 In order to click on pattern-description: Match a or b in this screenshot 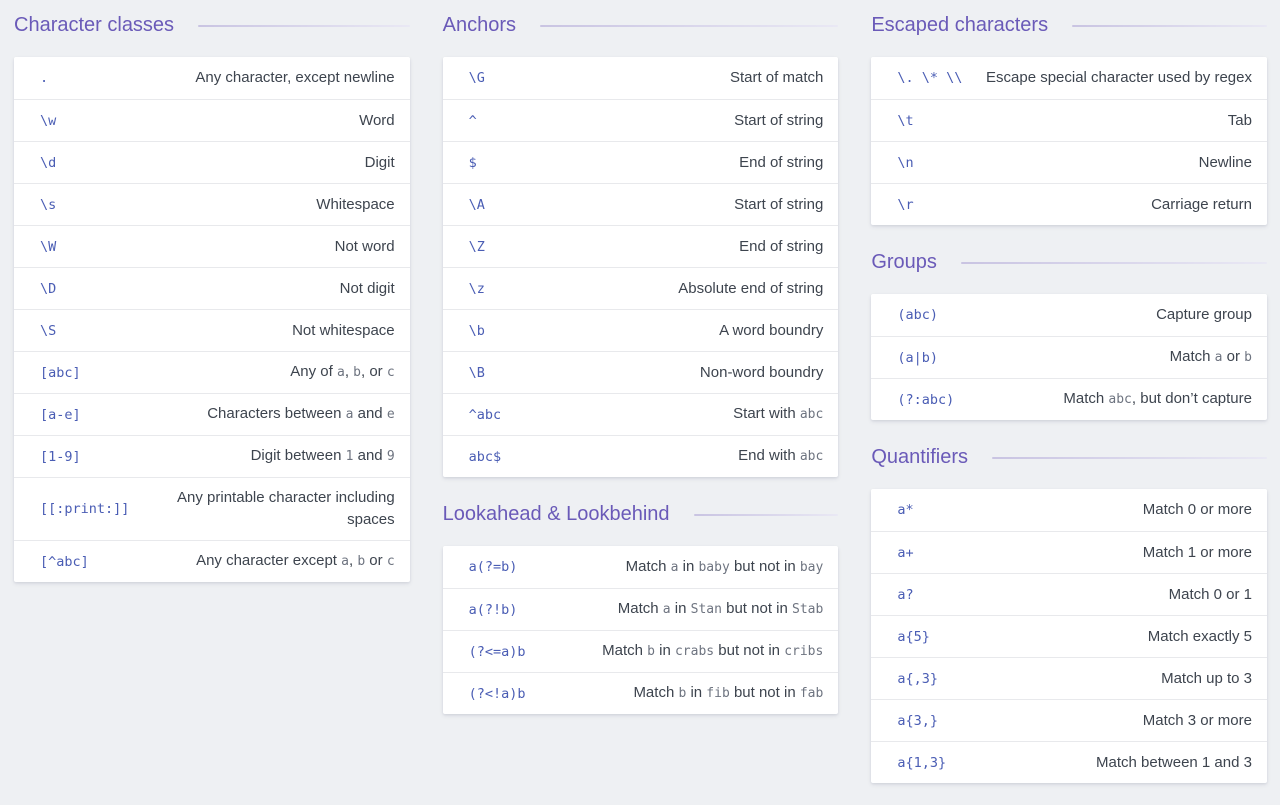, I will do `click(1211, 357)`.